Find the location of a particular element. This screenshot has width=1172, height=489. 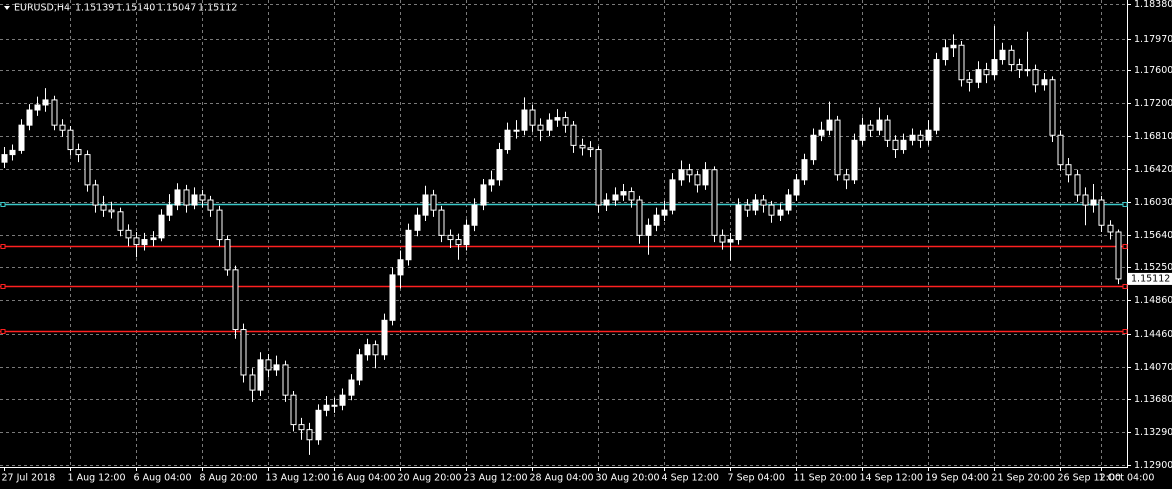

symbol-label: EURUSD,H4 is located at coordinates (42, 8).